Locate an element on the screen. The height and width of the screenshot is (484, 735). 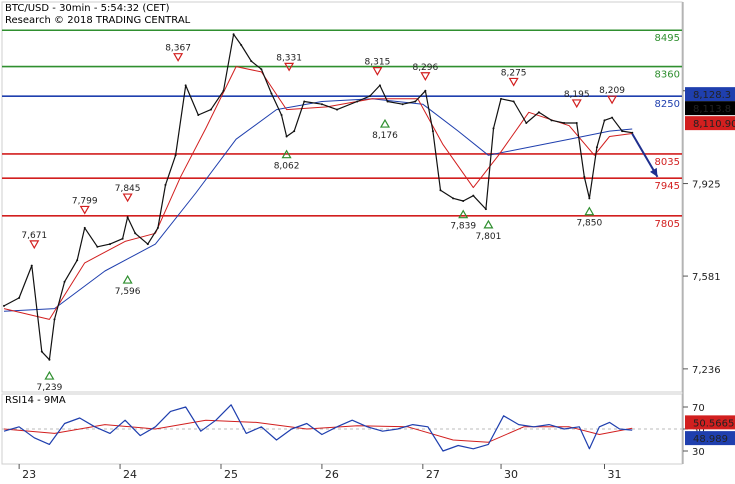
level-label-8360: 8360 is located at coordinates (667, 75).